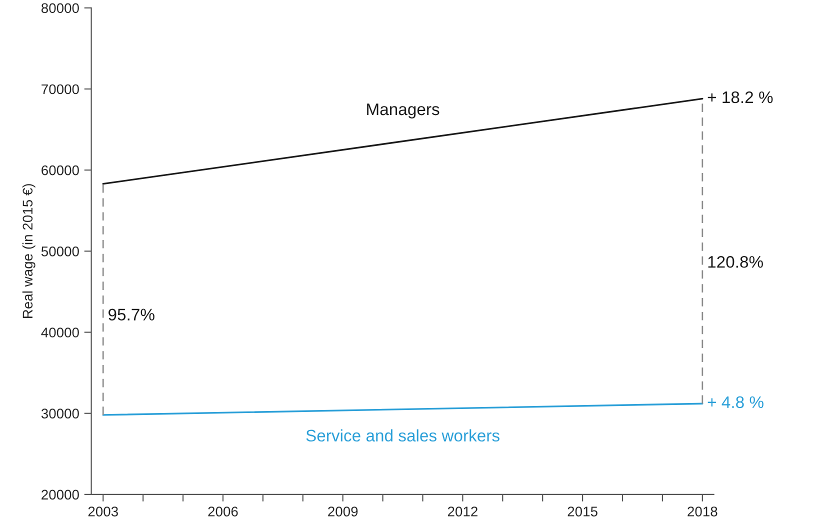 This screenshot has width=830, height=526. I want to click on x-tick-label: 2012, so click(463, 511).